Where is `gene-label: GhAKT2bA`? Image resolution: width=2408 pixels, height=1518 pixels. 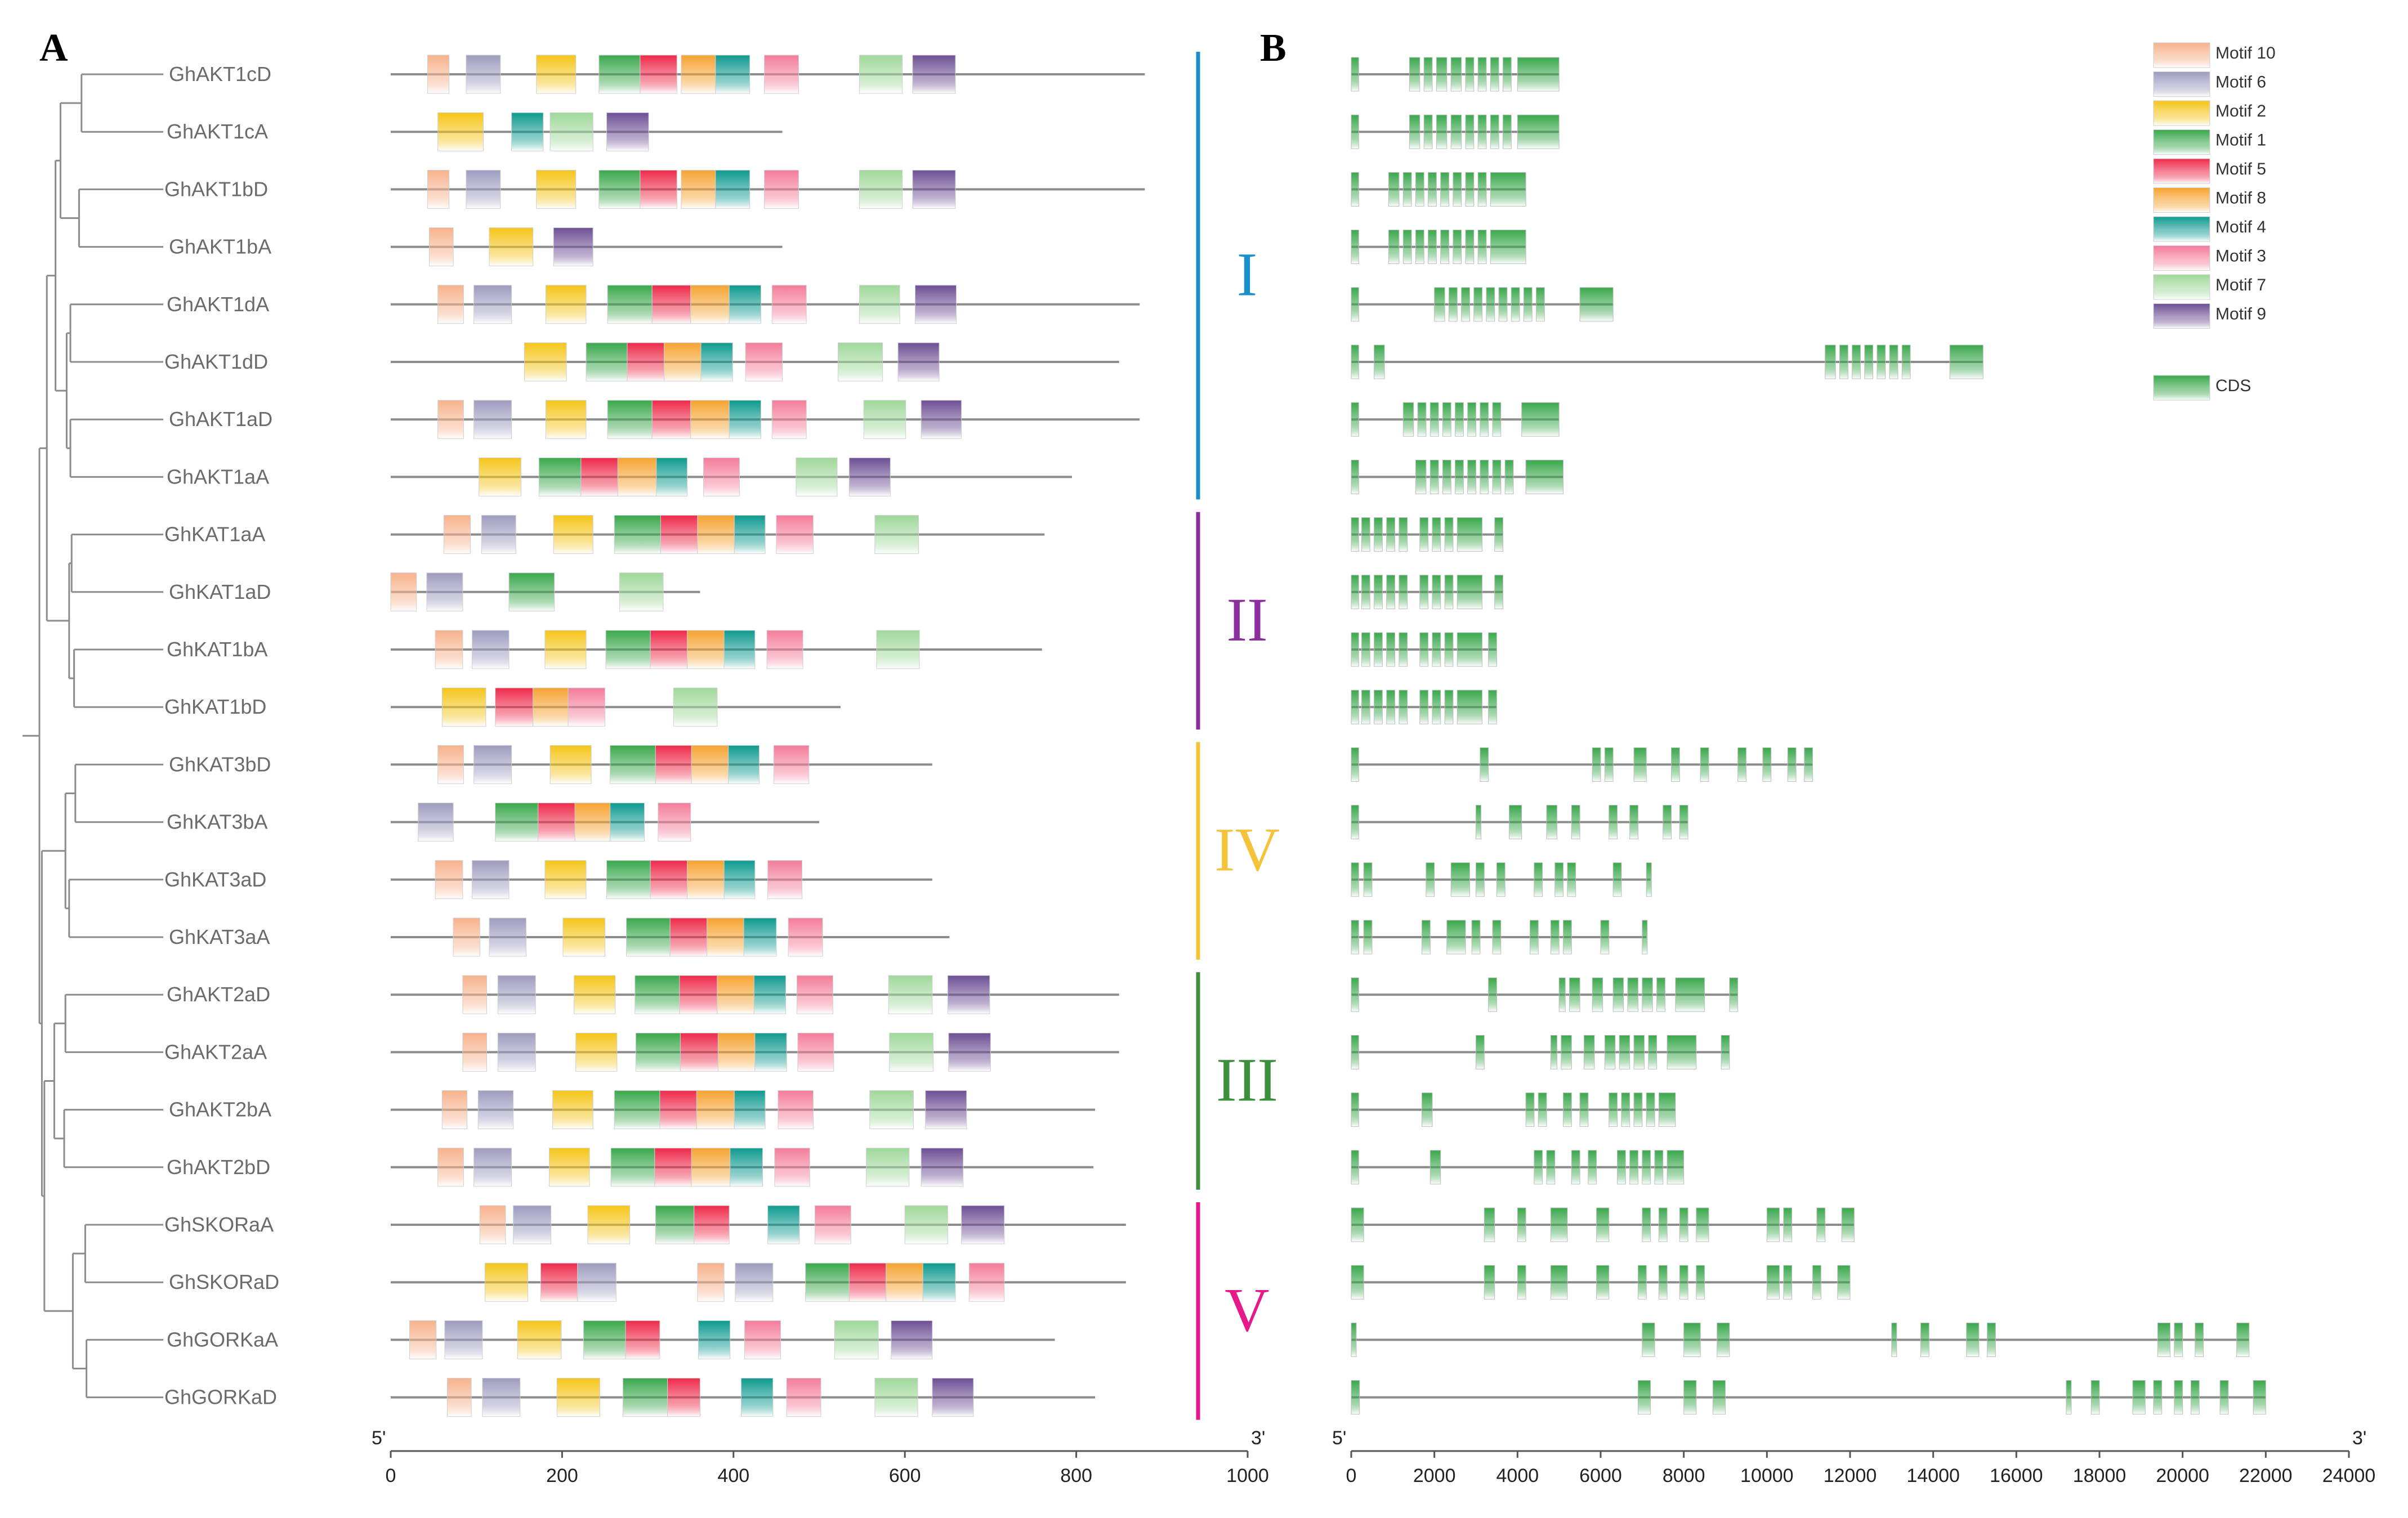 gene-label: GhAKT2bA is located at coordinates (220, 1109).